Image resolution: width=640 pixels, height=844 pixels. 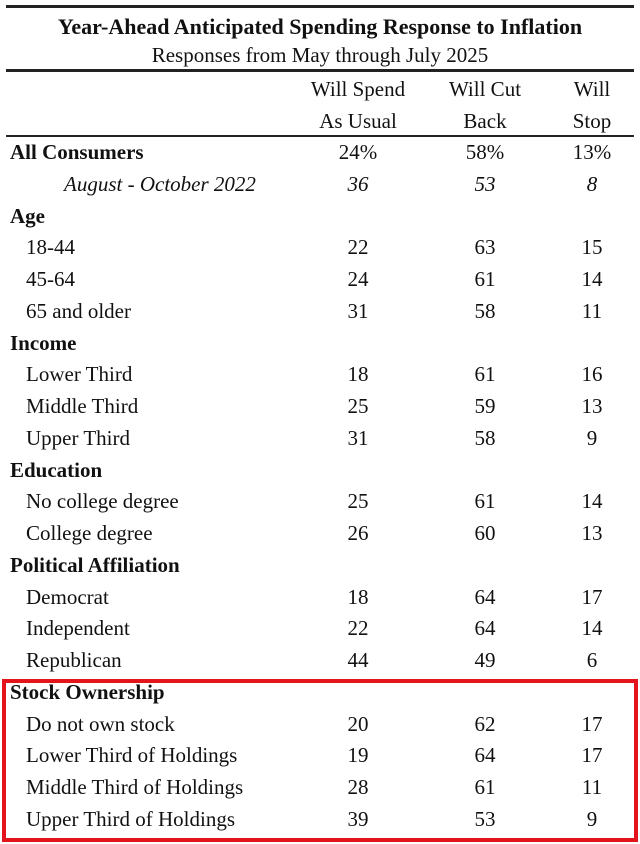 I want to click on column-header-stop: Will Stop, so click(x=592, y=105).